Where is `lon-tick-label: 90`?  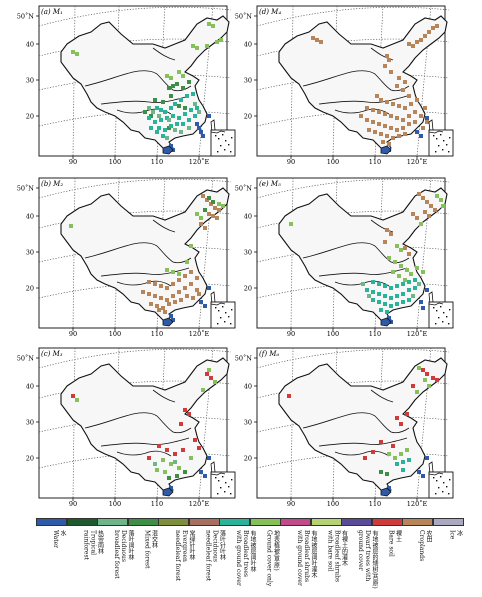 lon-tick-label: 90 is located at coordinates (291, 334).